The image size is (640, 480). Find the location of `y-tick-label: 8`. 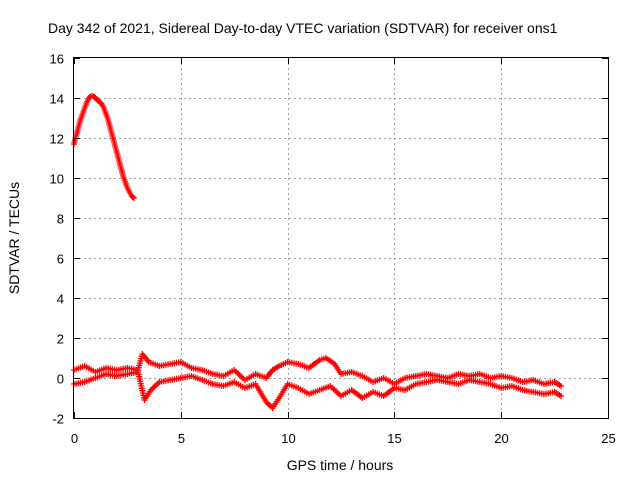

y-tick-label: 8 is located at coordinates (60, 219).